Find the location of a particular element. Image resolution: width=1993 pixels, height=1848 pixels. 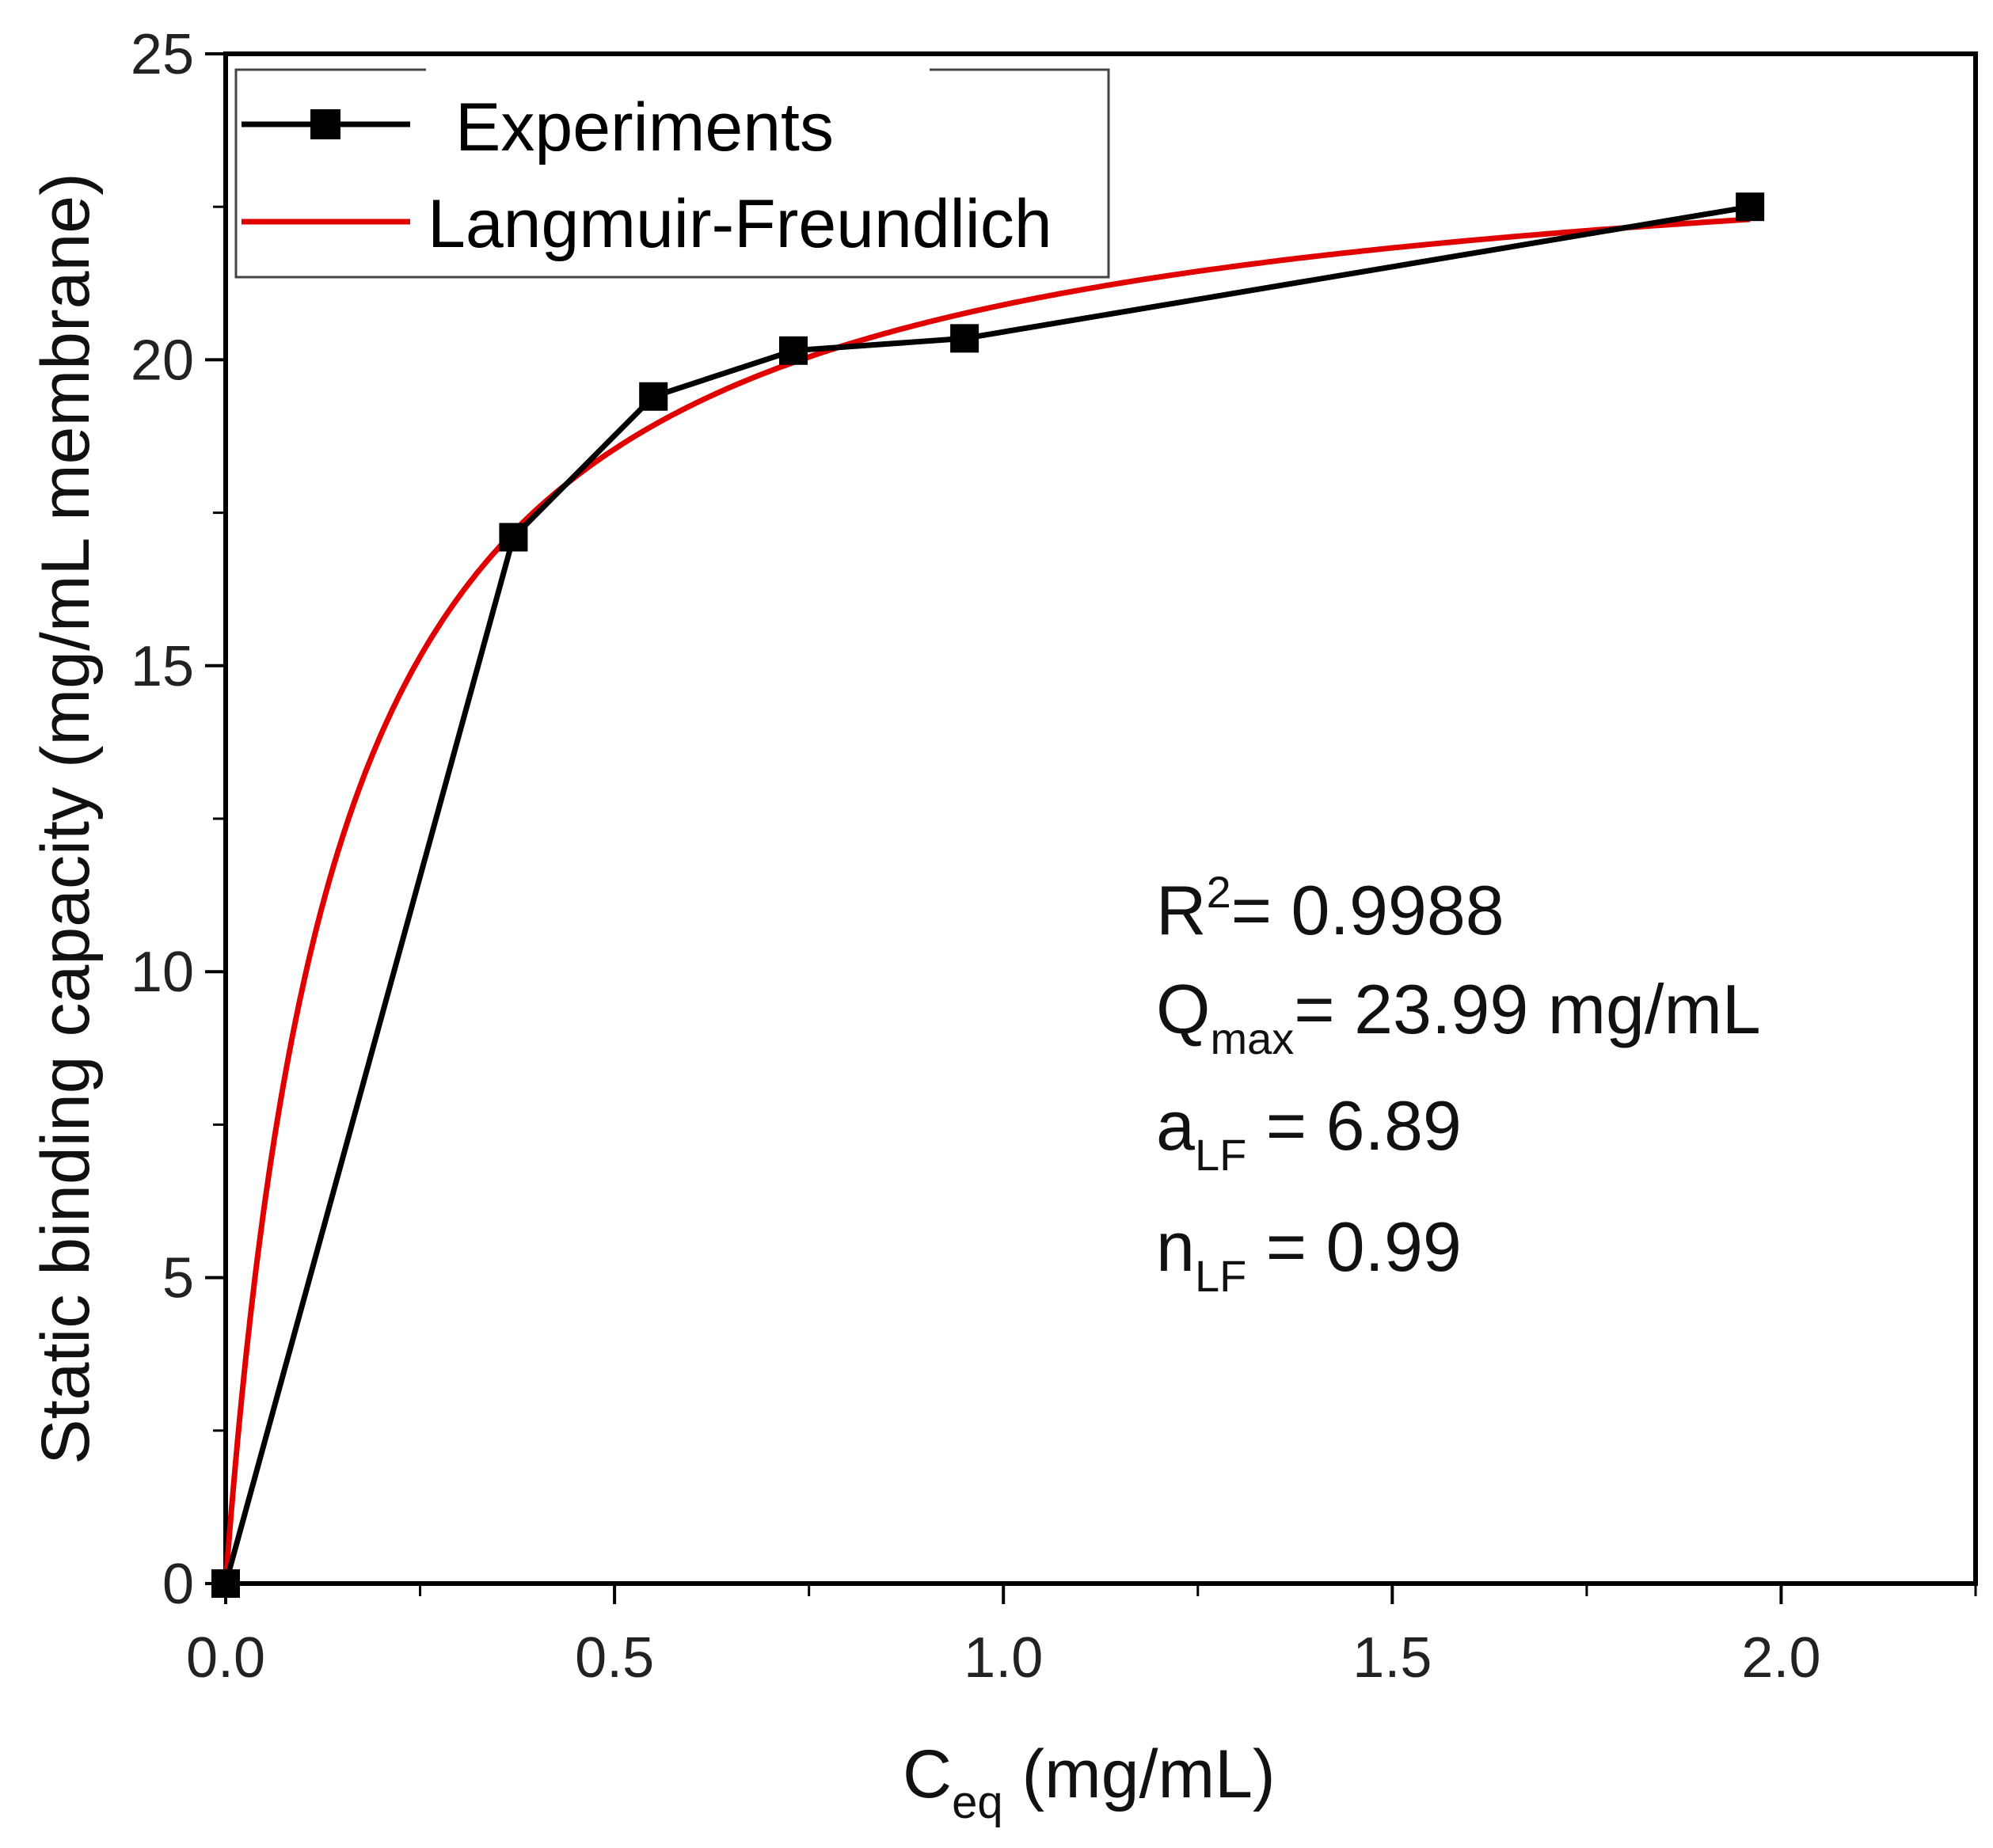

annotation-alf: aLF = 6.89 is located at coordinates (1309, 1133).